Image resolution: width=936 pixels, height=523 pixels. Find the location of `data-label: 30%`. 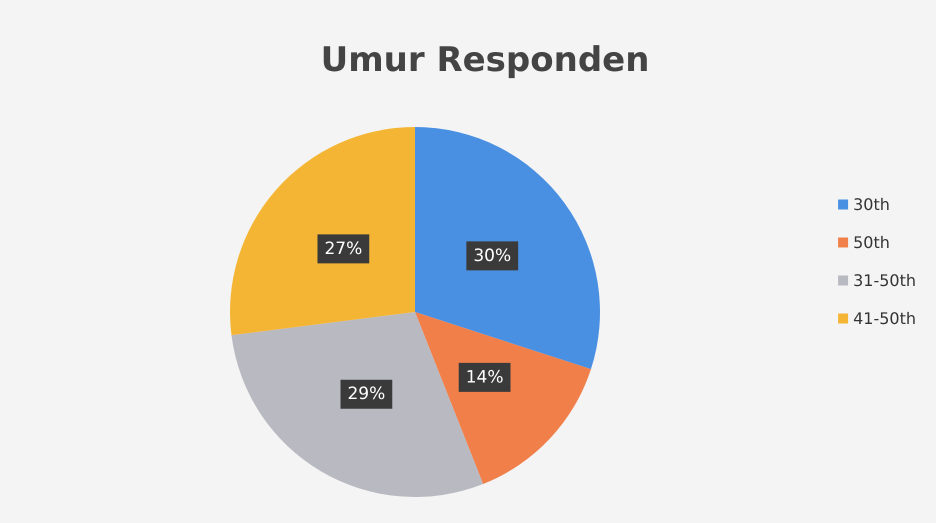

data-label: 30% is located at coordinates (492, 256).